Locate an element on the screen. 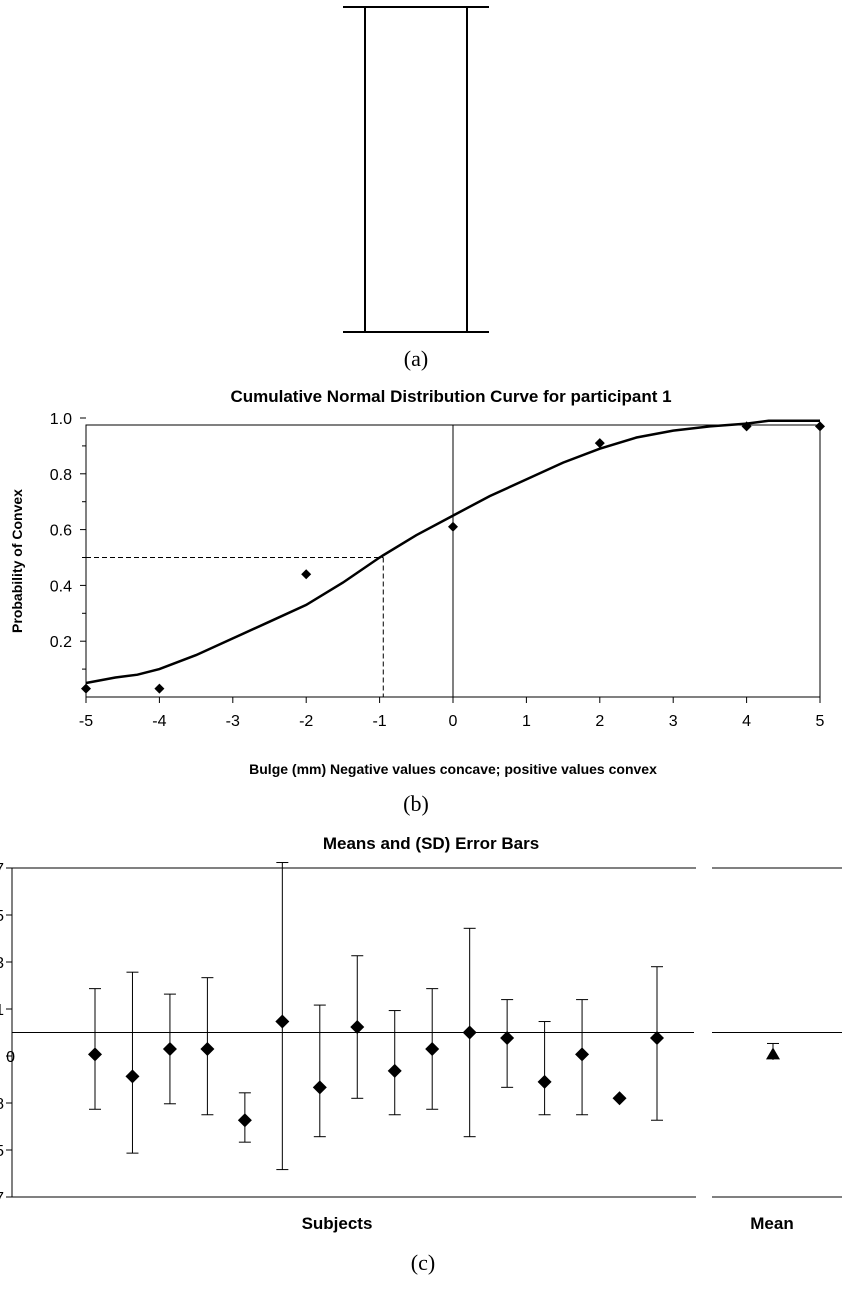 The image size is (842, 1306). chart-b-x-tick-label: 1 is located at coordinates (526, 721).